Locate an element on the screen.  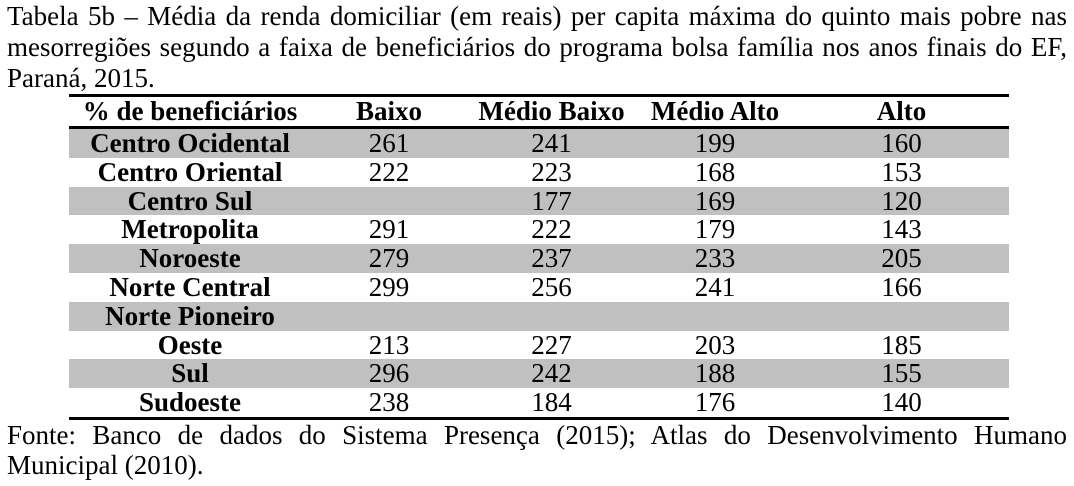
column-header-alto: Alto is located at coordinates (901, 111).